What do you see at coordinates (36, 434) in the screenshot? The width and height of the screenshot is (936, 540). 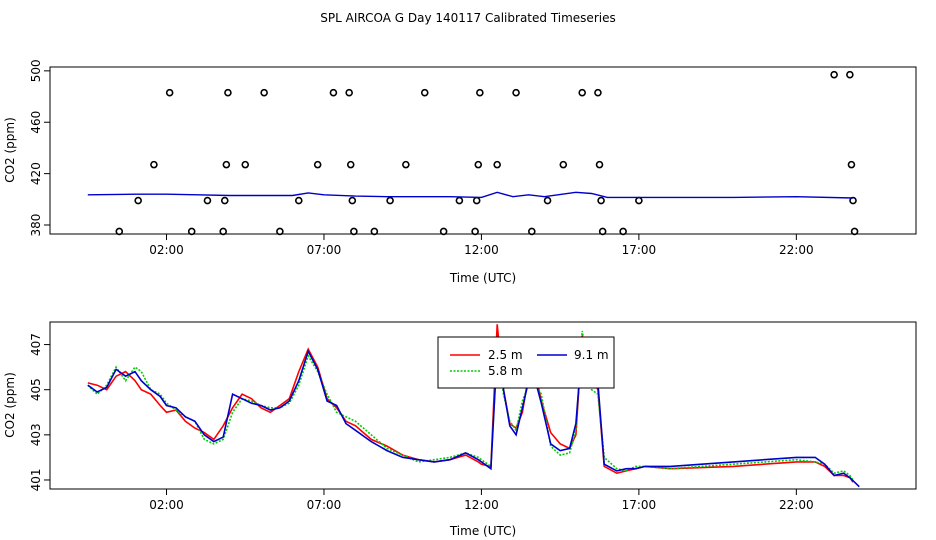 I see `y-tick-label: 403` at bounding box center [36, 434].